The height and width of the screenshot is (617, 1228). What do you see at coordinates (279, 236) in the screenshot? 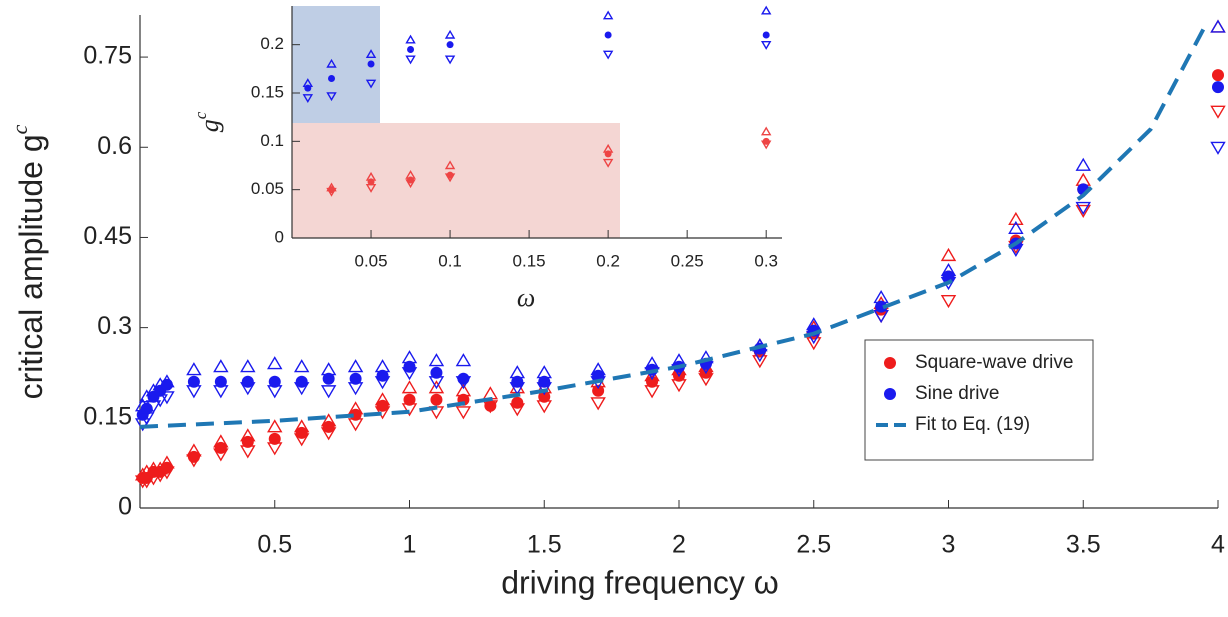
I see `y-tick-label: 0` at bounding box center [279, 236].